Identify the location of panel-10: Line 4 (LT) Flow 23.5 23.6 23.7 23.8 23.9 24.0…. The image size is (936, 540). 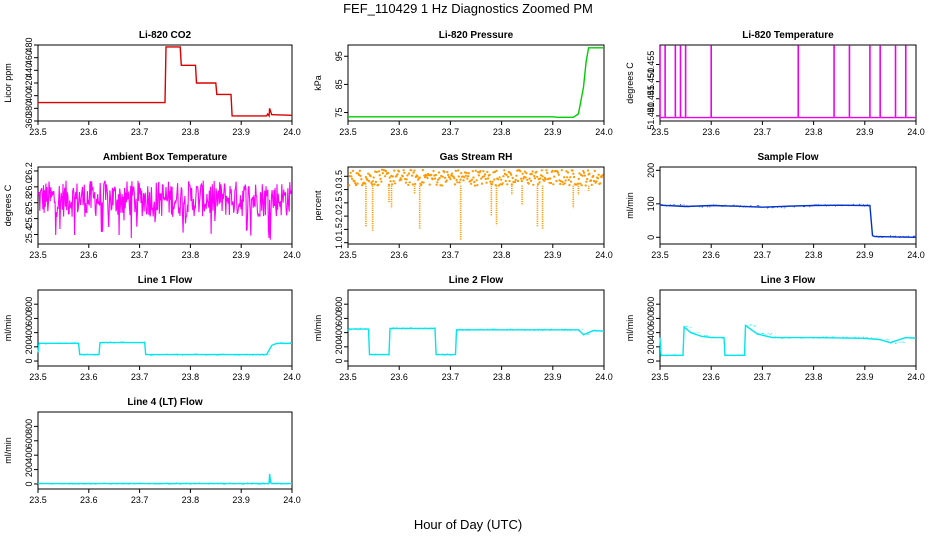
(152, 451).